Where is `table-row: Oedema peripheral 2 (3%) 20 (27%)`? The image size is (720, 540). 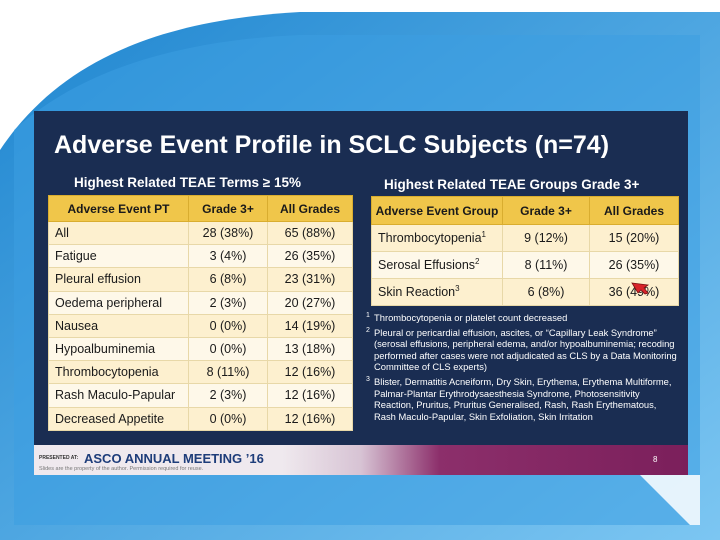 table-row: Oedema peripheral 2 (3%) 20 (27%) is located at coordinates (200, 302).